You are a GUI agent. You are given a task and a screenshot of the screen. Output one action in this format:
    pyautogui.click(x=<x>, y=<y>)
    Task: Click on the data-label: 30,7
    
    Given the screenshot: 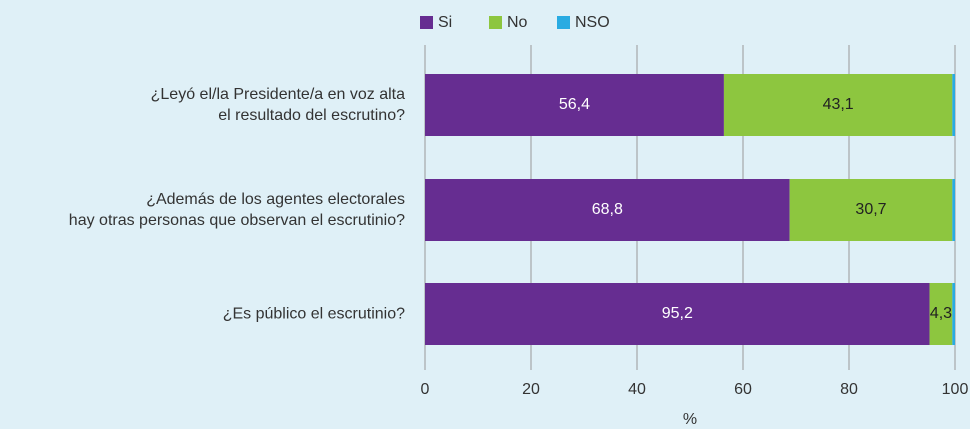 What is the action you would take?
    pyautogui.click(x=870, y=209)
    